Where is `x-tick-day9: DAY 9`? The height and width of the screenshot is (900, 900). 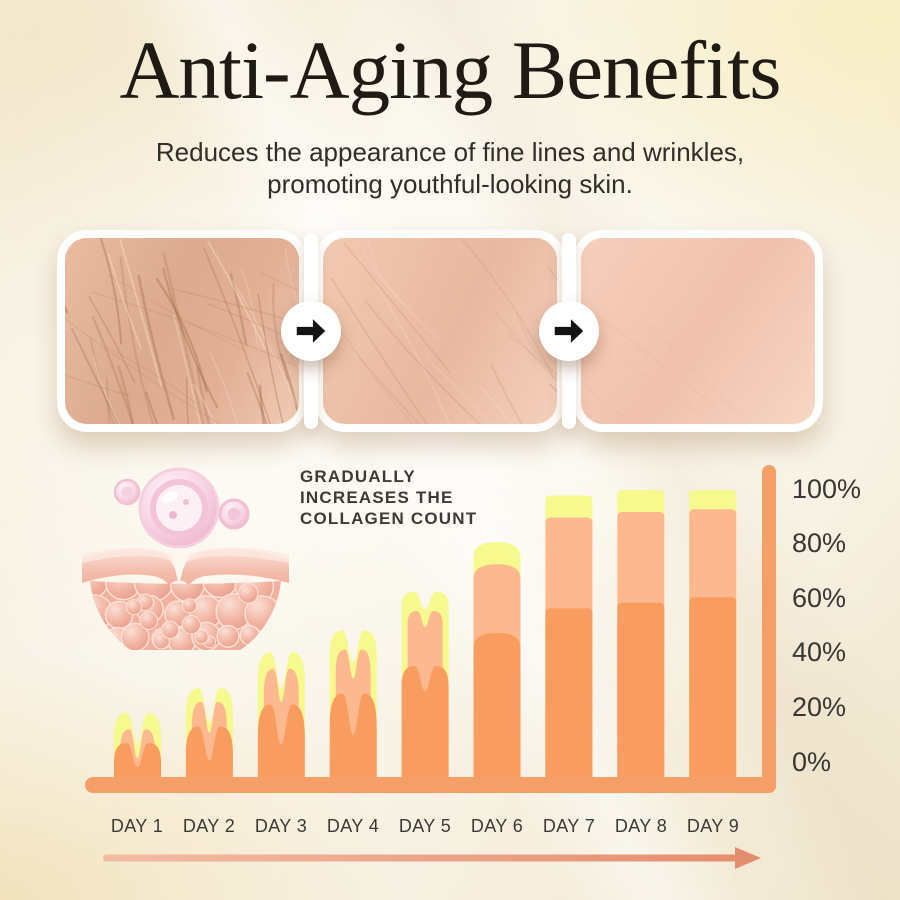
x-tick-day9: DAY 9 is located at coordinates (713, 826).